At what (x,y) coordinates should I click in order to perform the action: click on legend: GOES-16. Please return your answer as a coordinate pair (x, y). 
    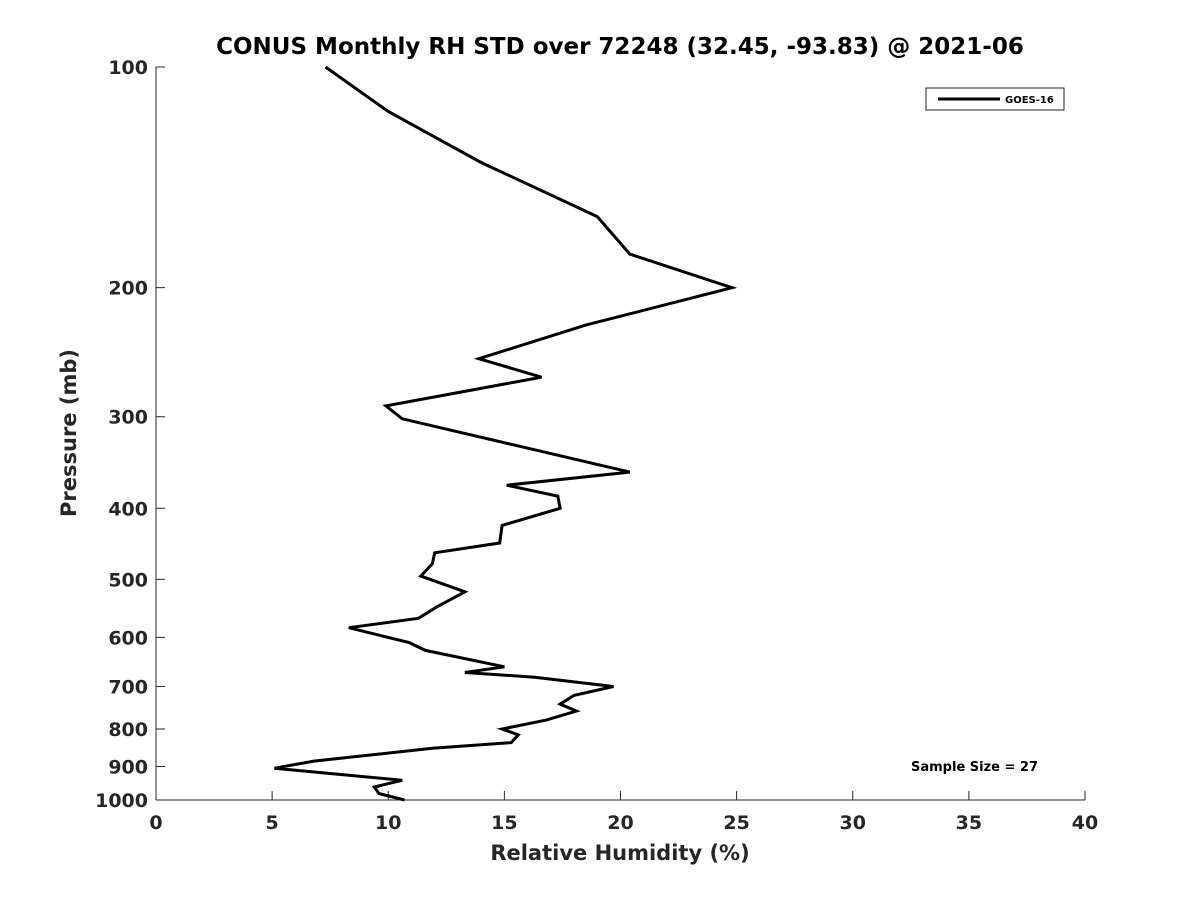
    Looking at the image, I should click on (995, 99).